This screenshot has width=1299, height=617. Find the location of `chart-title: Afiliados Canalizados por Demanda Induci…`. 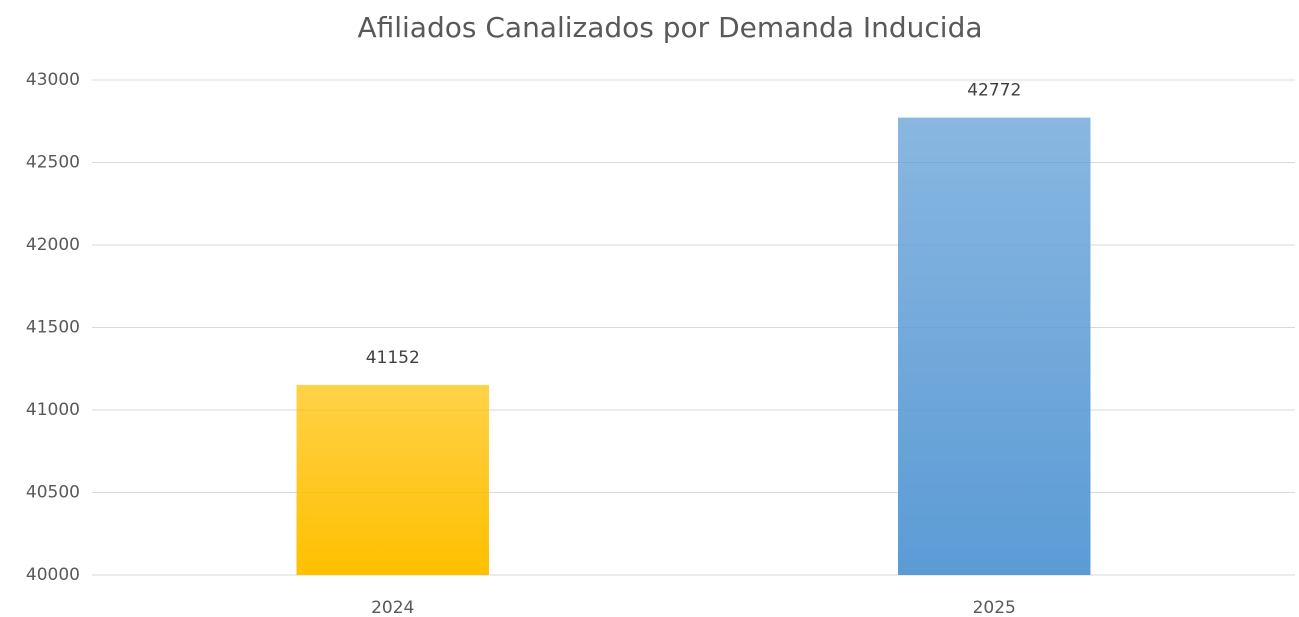

chart-title: Afiliados Canalizados por Demanda Induci… is located at coordinates (669, 27).